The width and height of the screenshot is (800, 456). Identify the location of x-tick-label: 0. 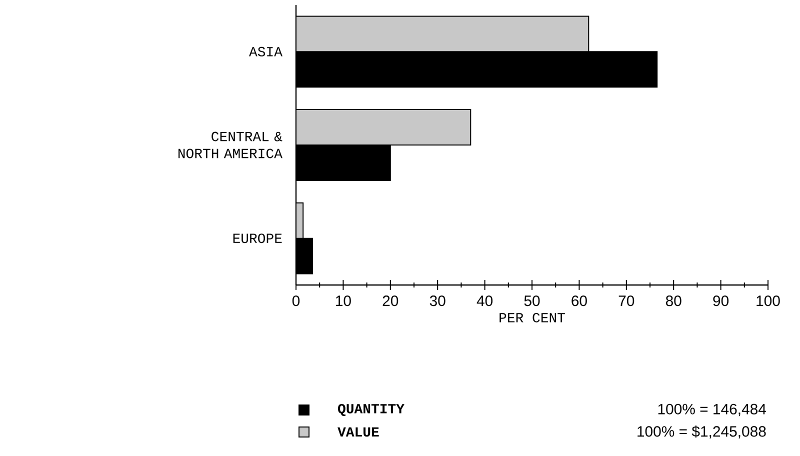
(296, 301).